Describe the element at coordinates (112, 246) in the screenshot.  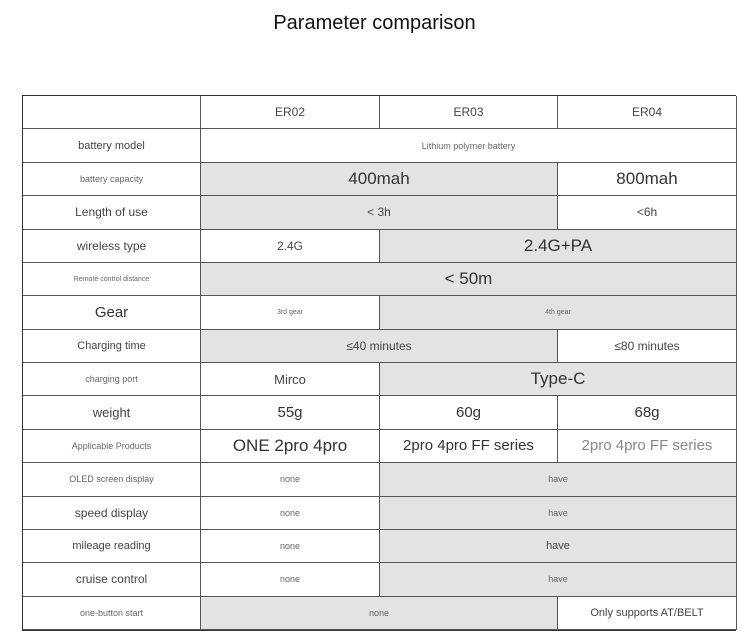
I see `row-label: wireless type` at that location.